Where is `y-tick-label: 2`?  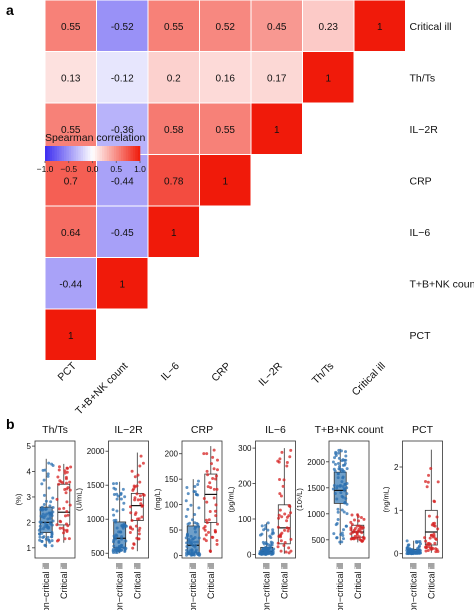
y-tick-label: 2 is located at coordinates (29, 522).